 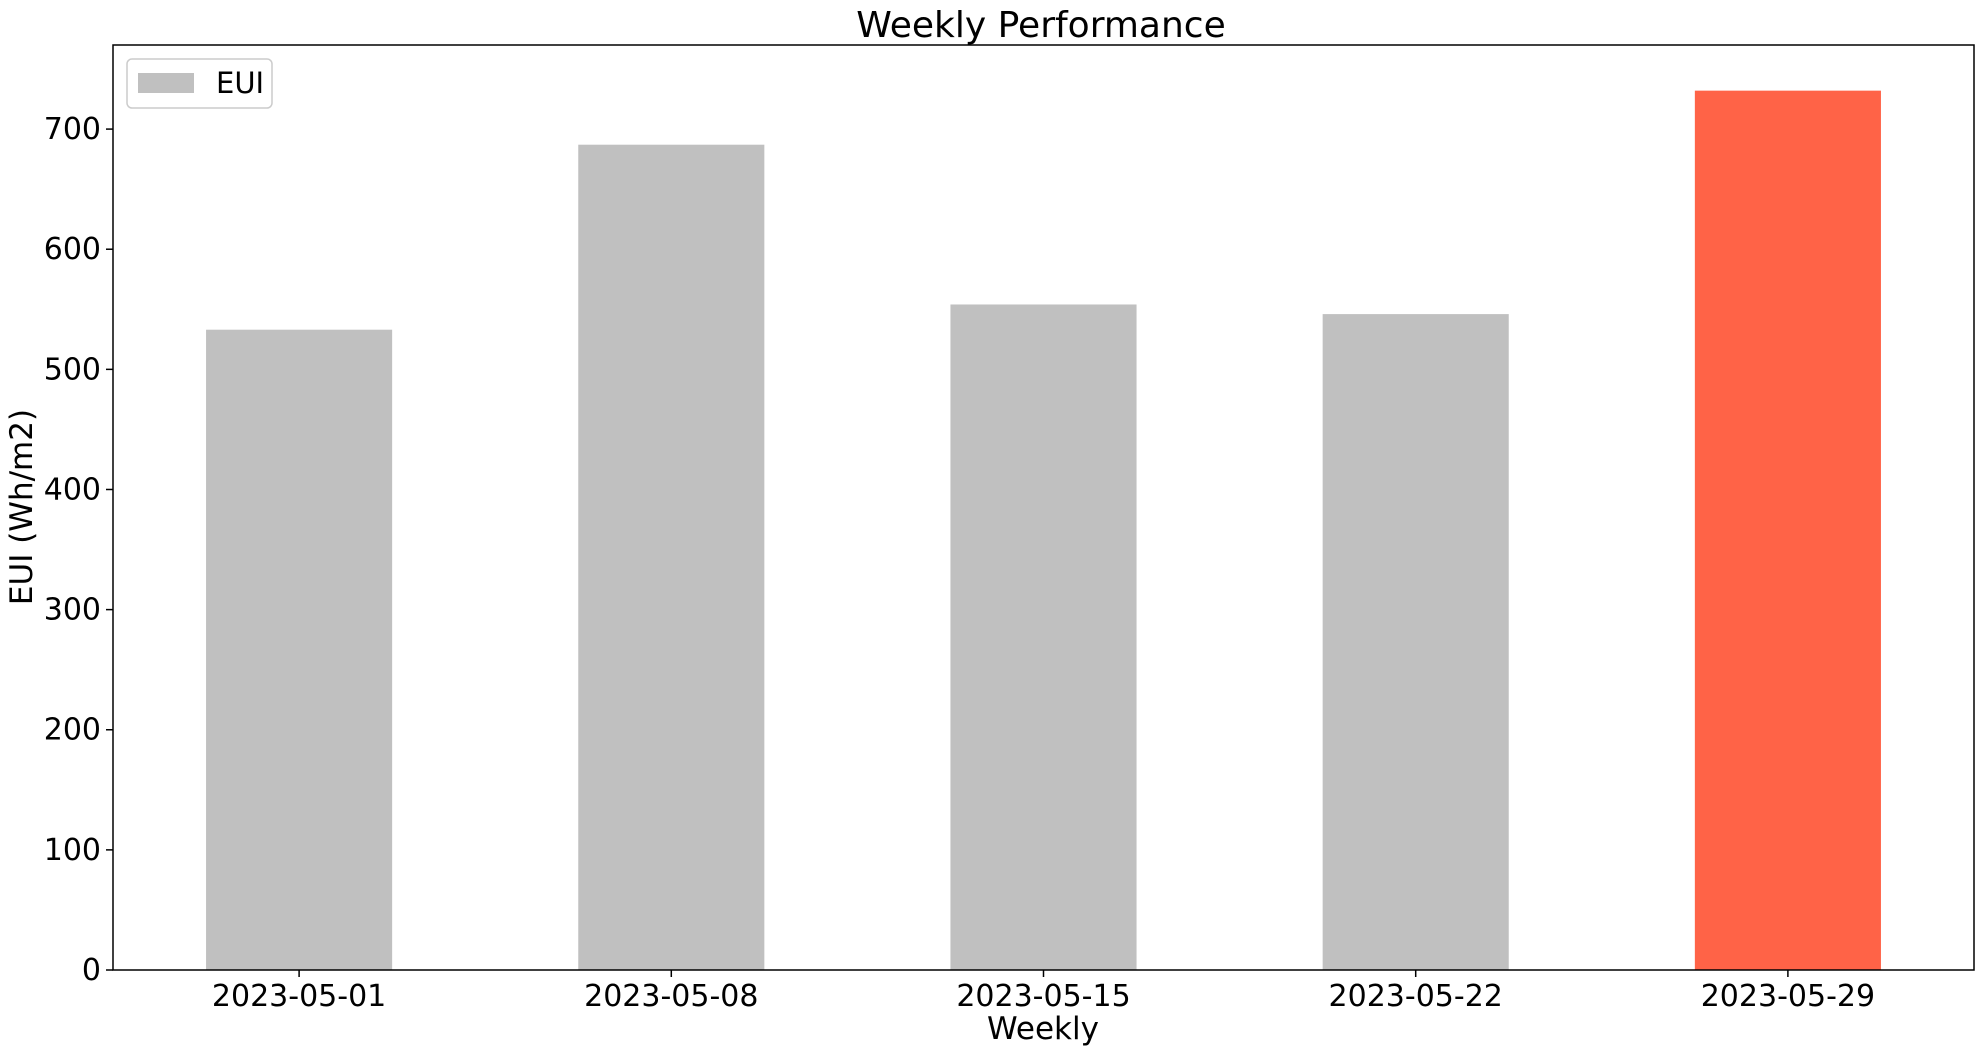 I want to click on x-tick-label: 2023-05-01, so click(x=299, y=996).